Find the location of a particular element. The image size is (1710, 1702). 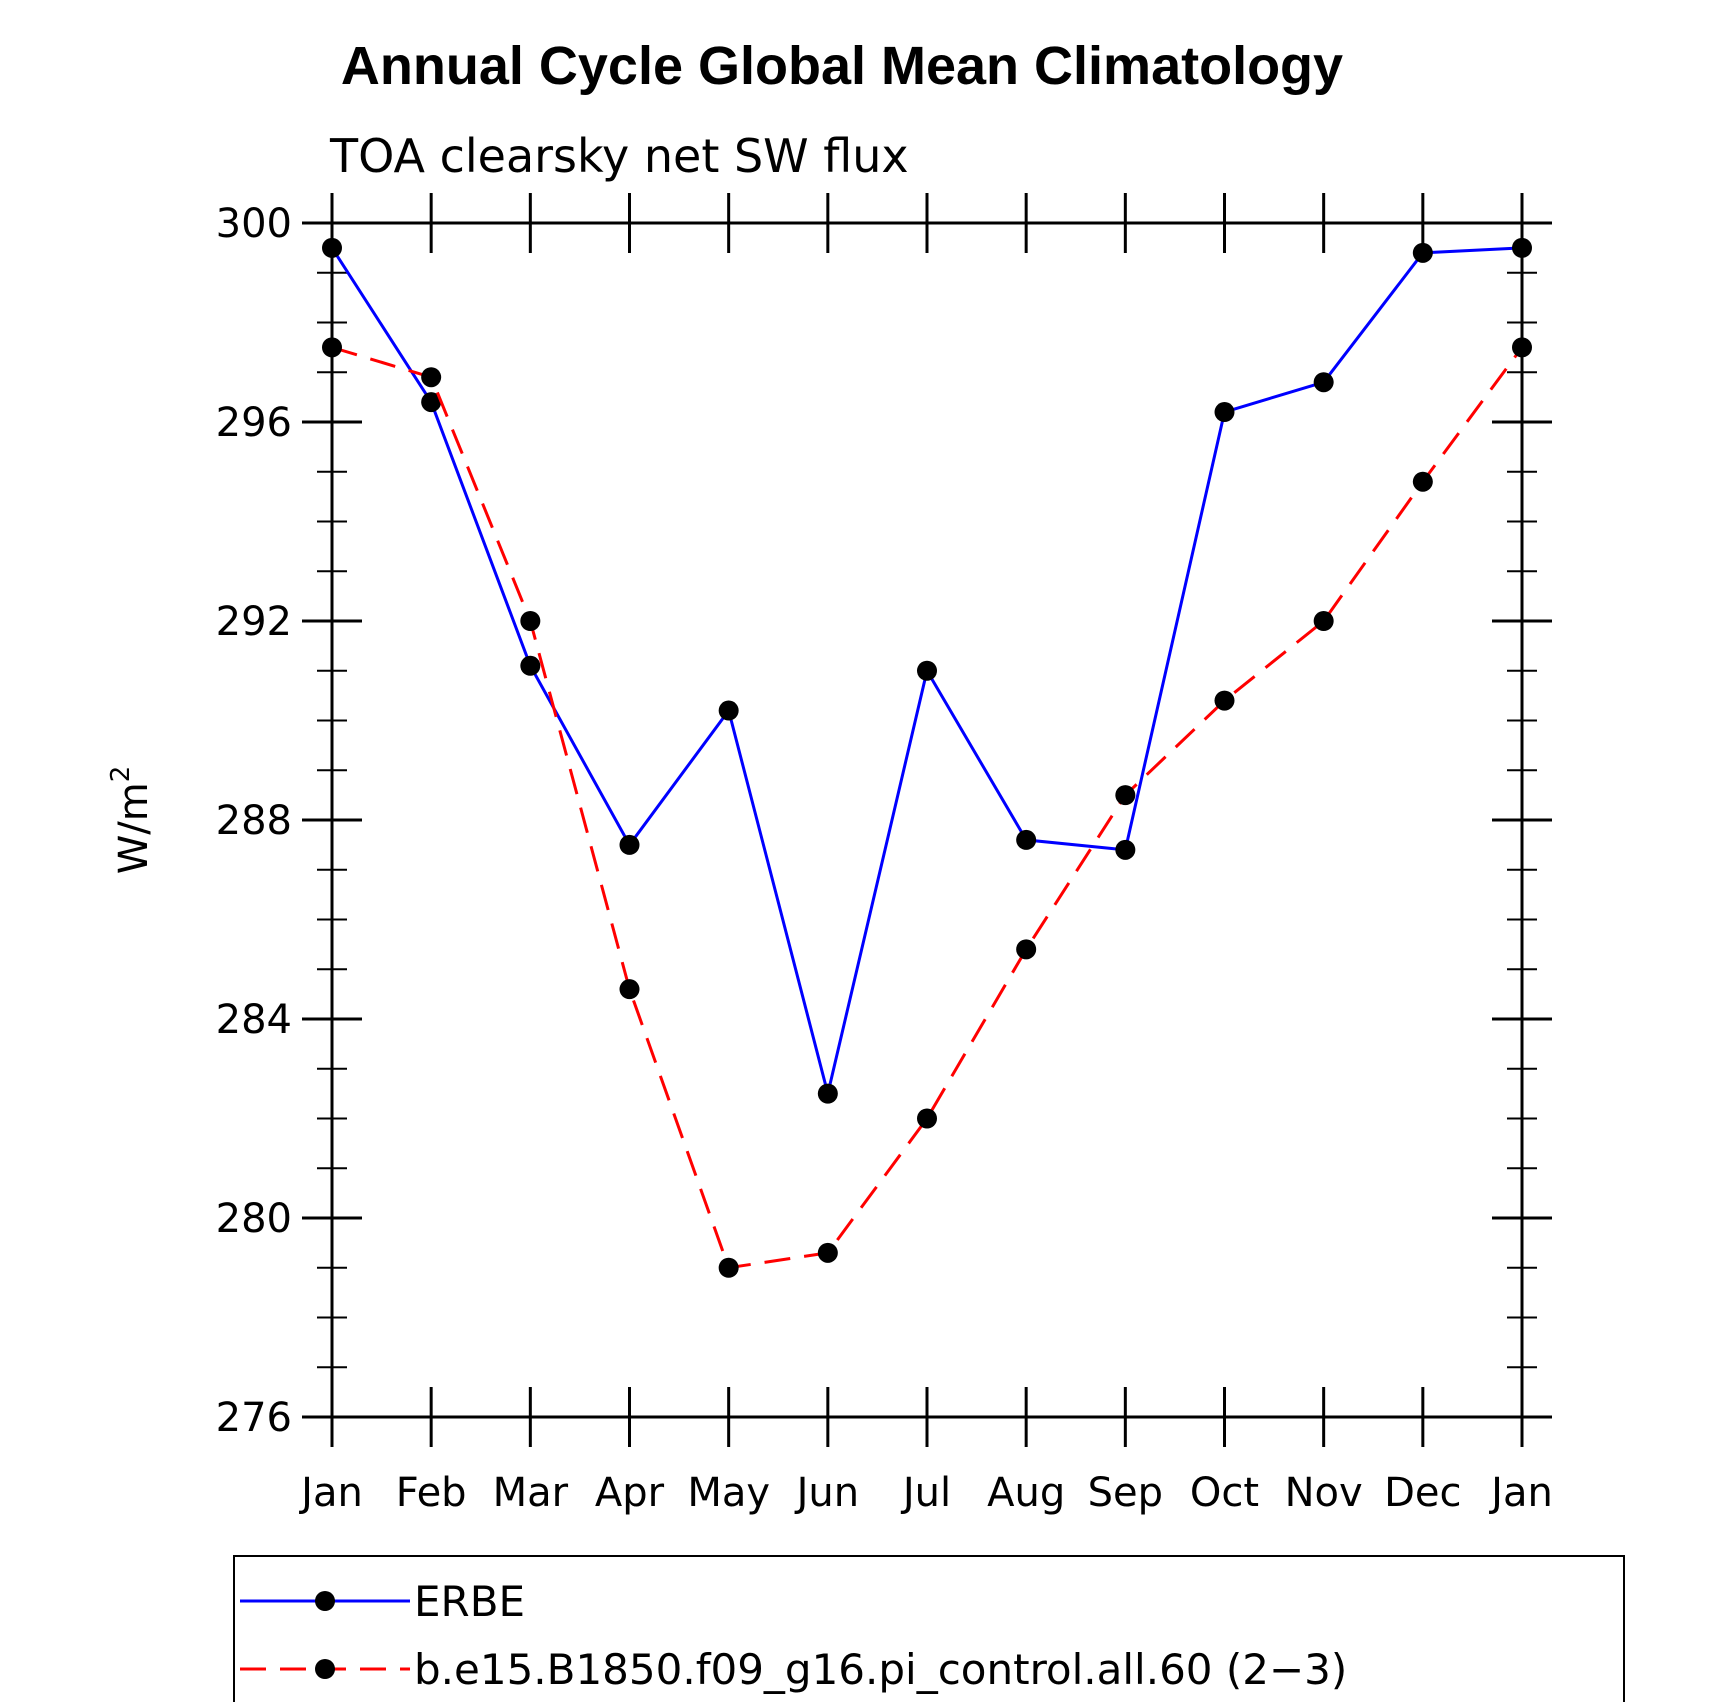

x-tick-label: Mar is located at coordinates (531, 1493).